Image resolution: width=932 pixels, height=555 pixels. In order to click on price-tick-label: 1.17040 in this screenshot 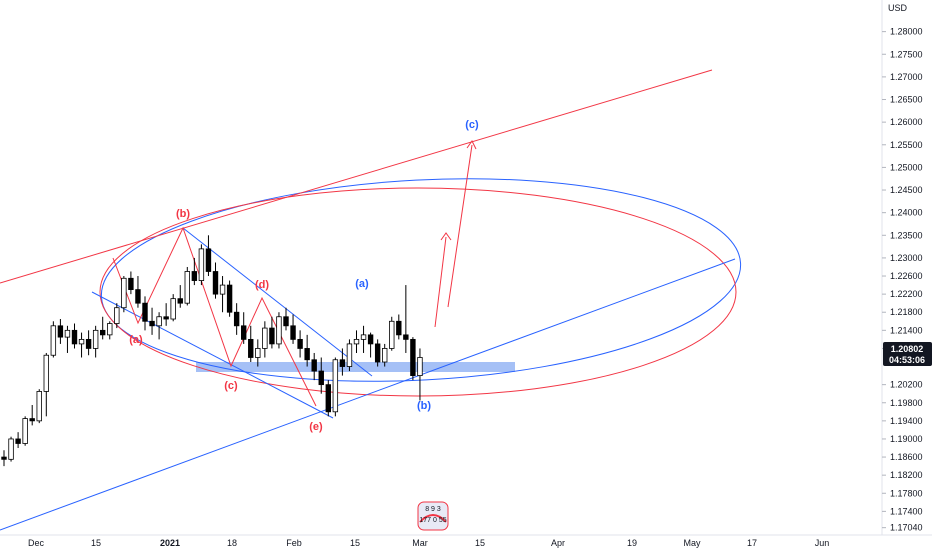, I will do `click(906, 528)`.